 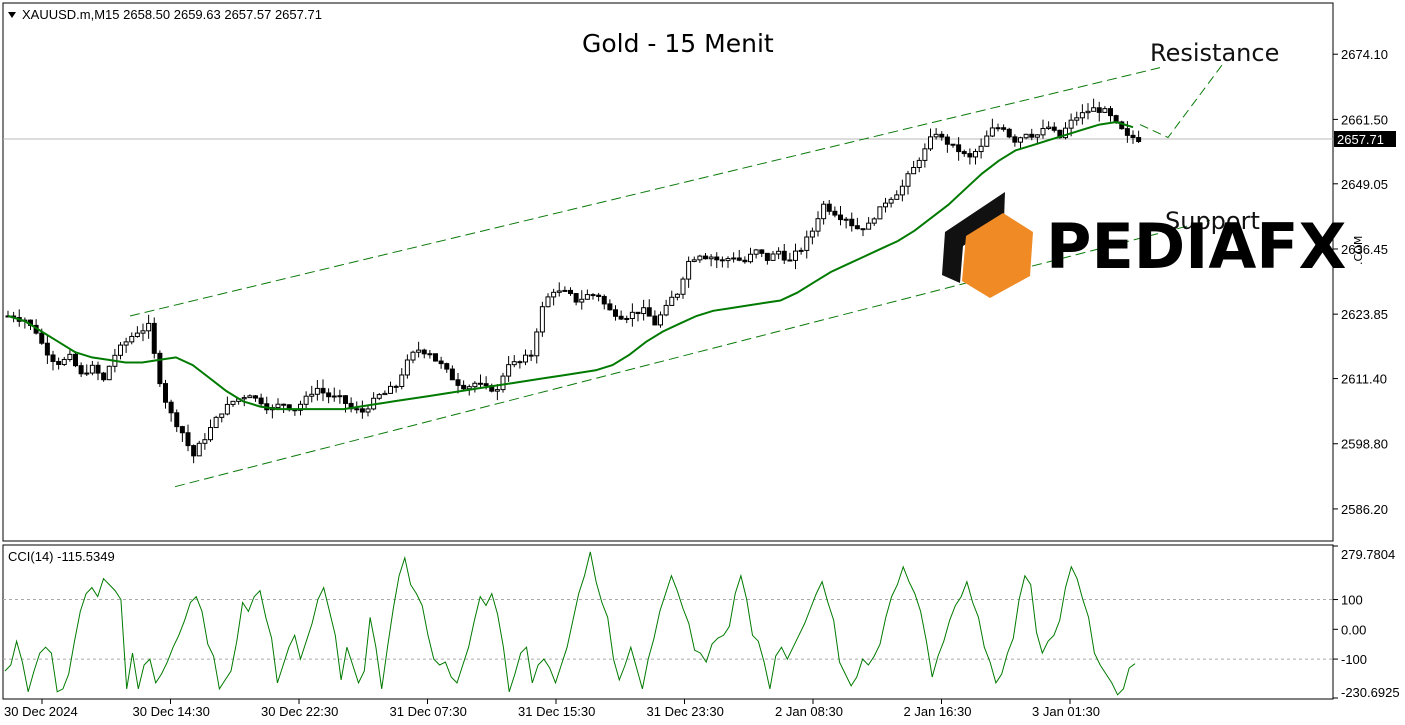 What do you see at coordinates (1364, 249) in the screenshot?
I see `price-tick-label: 2636.45` at bounding box center [1364, 249].